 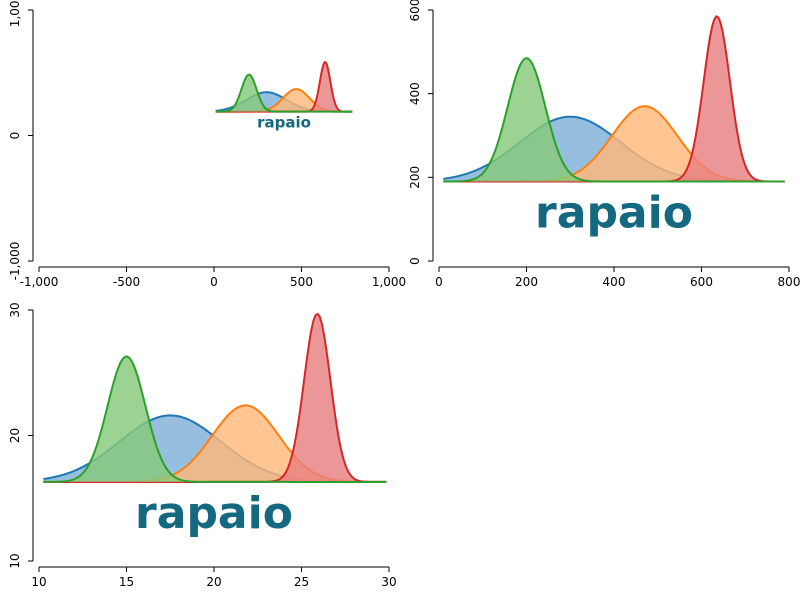 I want to click on x-tick-label: 25, so click(x=301, y=582).